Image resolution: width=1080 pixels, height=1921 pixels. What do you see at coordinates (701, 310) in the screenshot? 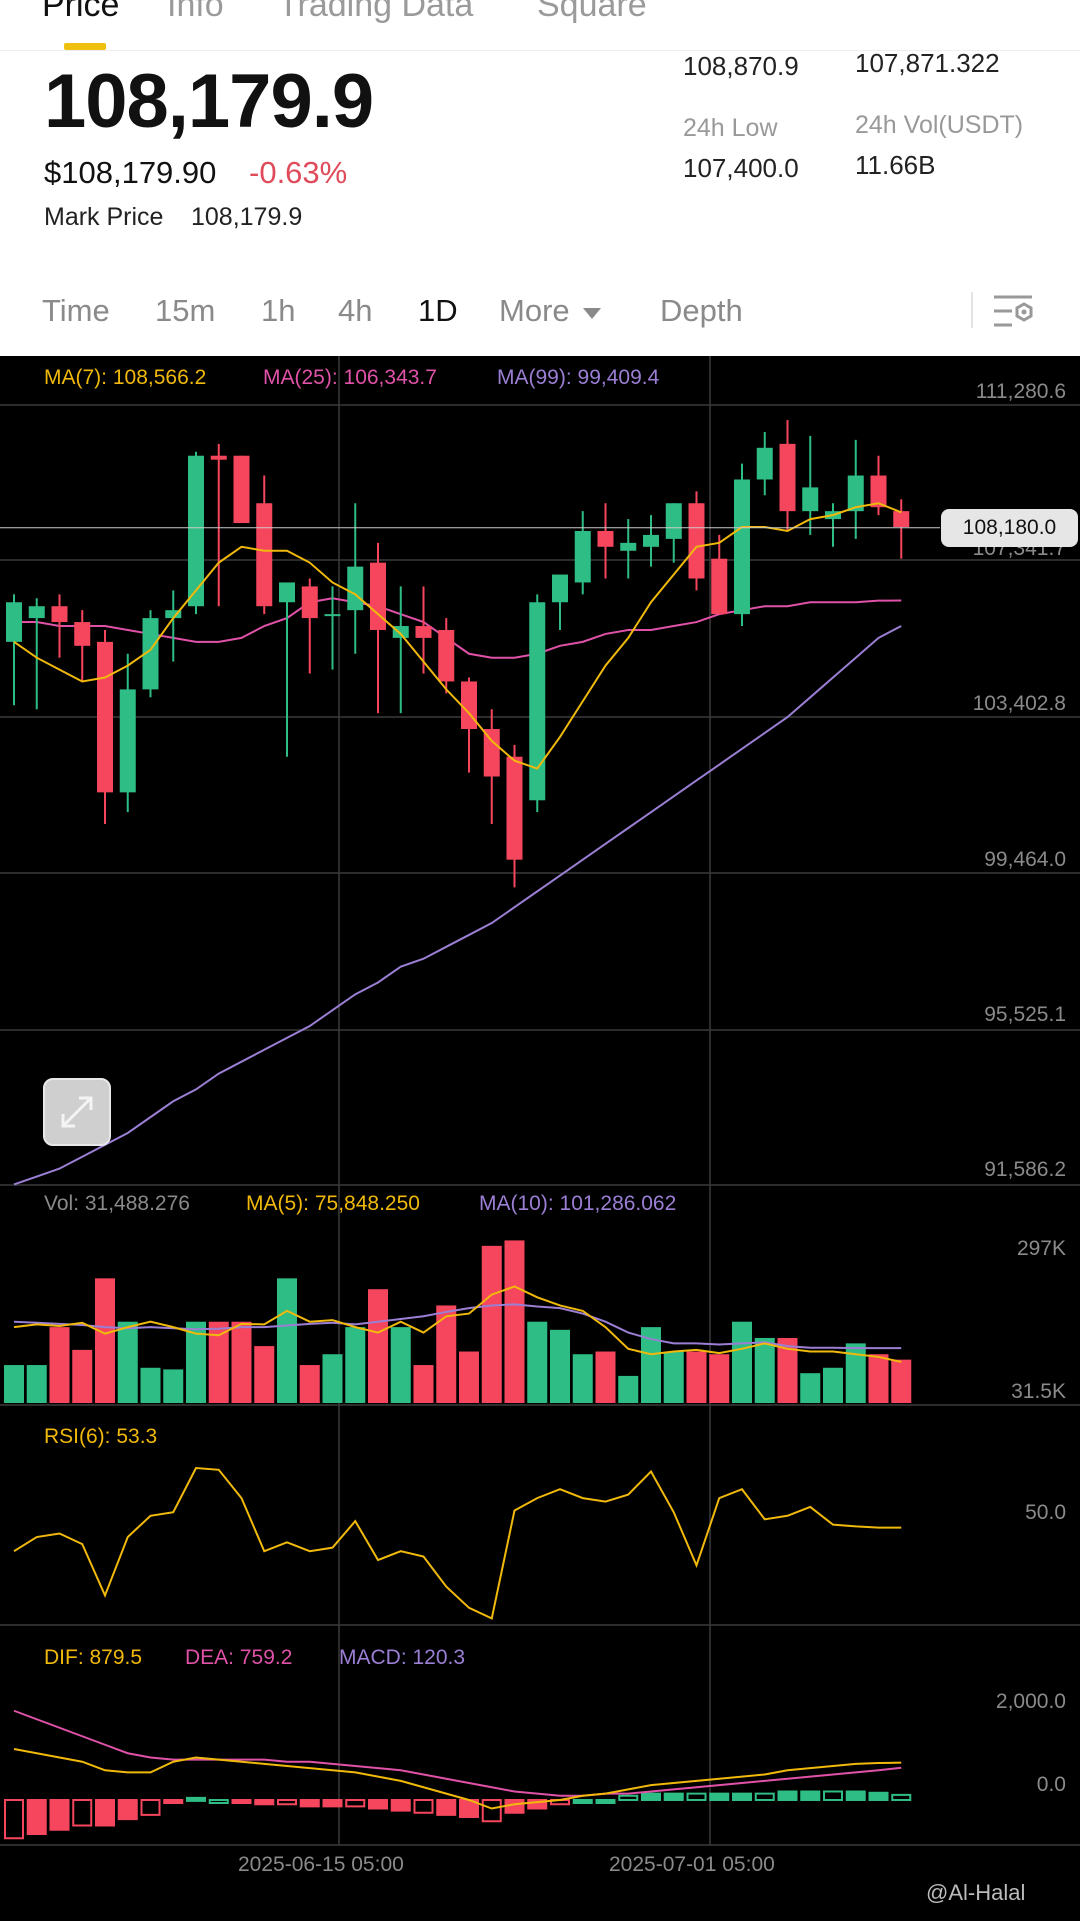
I see `interval-depth: Depth` at bounding box center [701, 310].